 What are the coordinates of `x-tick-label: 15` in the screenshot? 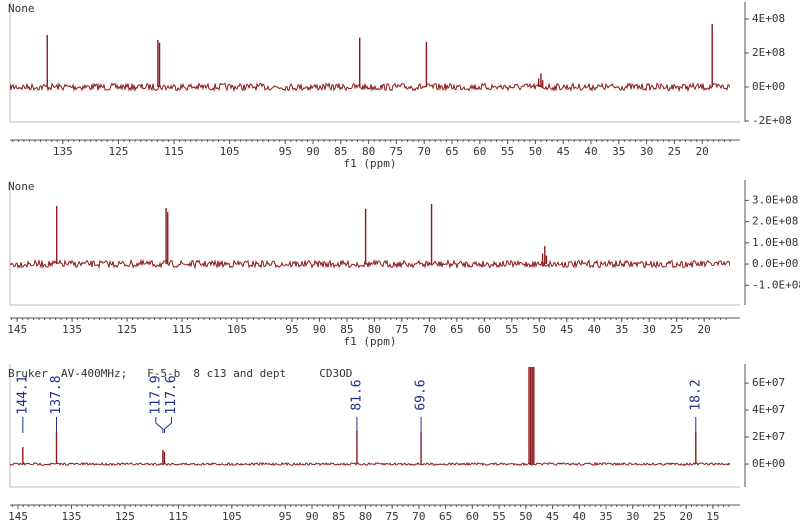 It's located at (712, 516).